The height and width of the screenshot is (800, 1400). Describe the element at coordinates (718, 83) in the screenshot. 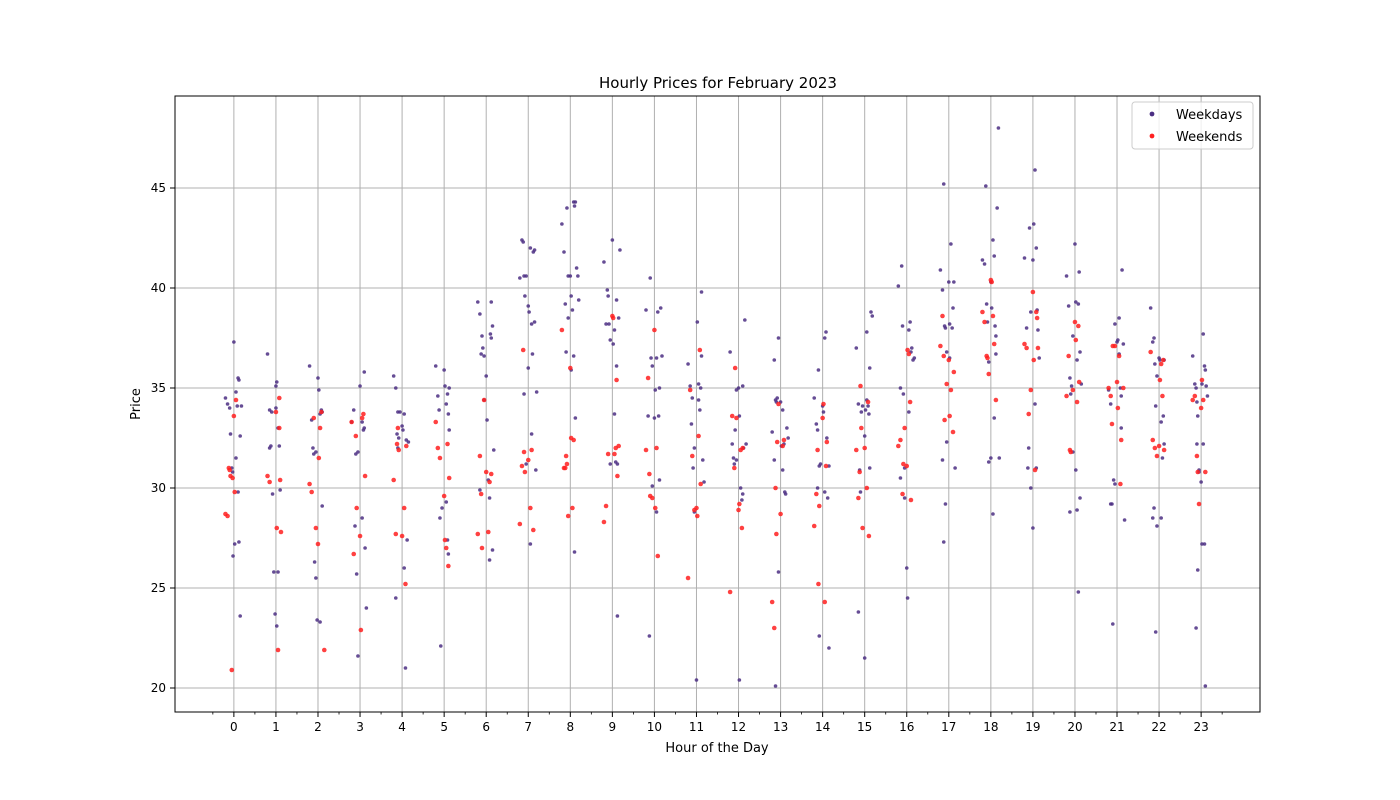

I see `chart-title: Hourly Prices for February 2023` at that location.